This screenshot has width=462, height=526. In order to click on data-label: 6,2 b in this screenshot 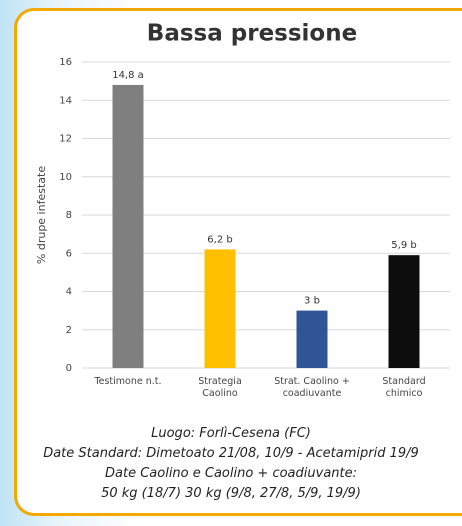, I will do `click(219, 239)`.